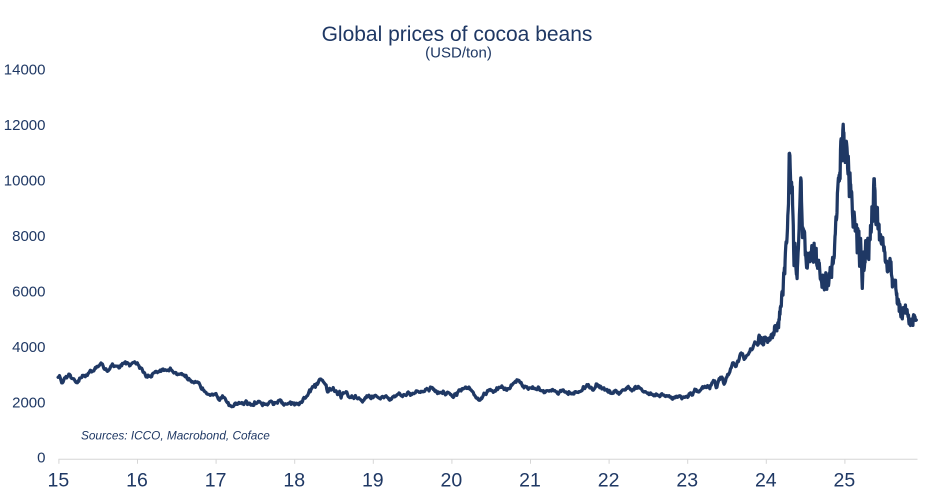 The image size is (931, 498). I want to click on svg-text: 6000, so click(28, 291).